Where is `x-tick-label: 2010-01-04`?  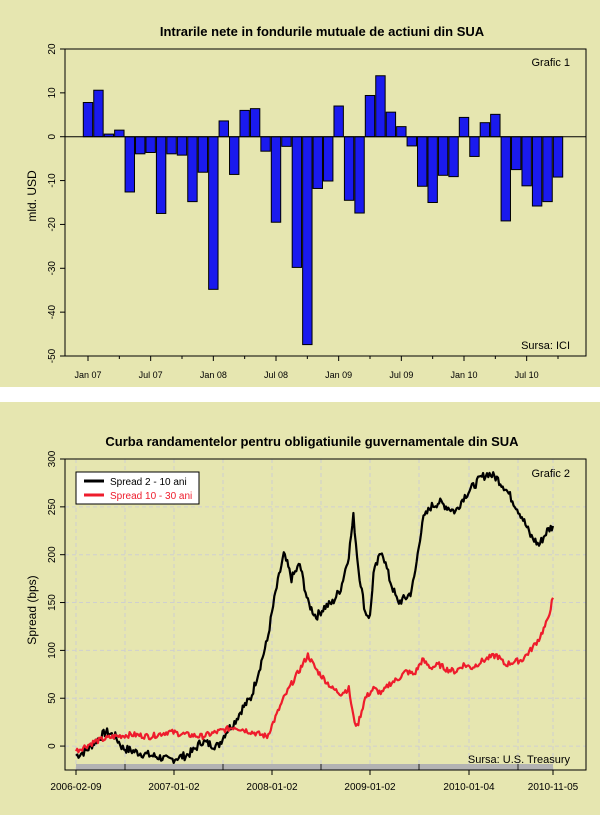 x-tick-label: 2010-01-04 is located at coordinates (469, 787).